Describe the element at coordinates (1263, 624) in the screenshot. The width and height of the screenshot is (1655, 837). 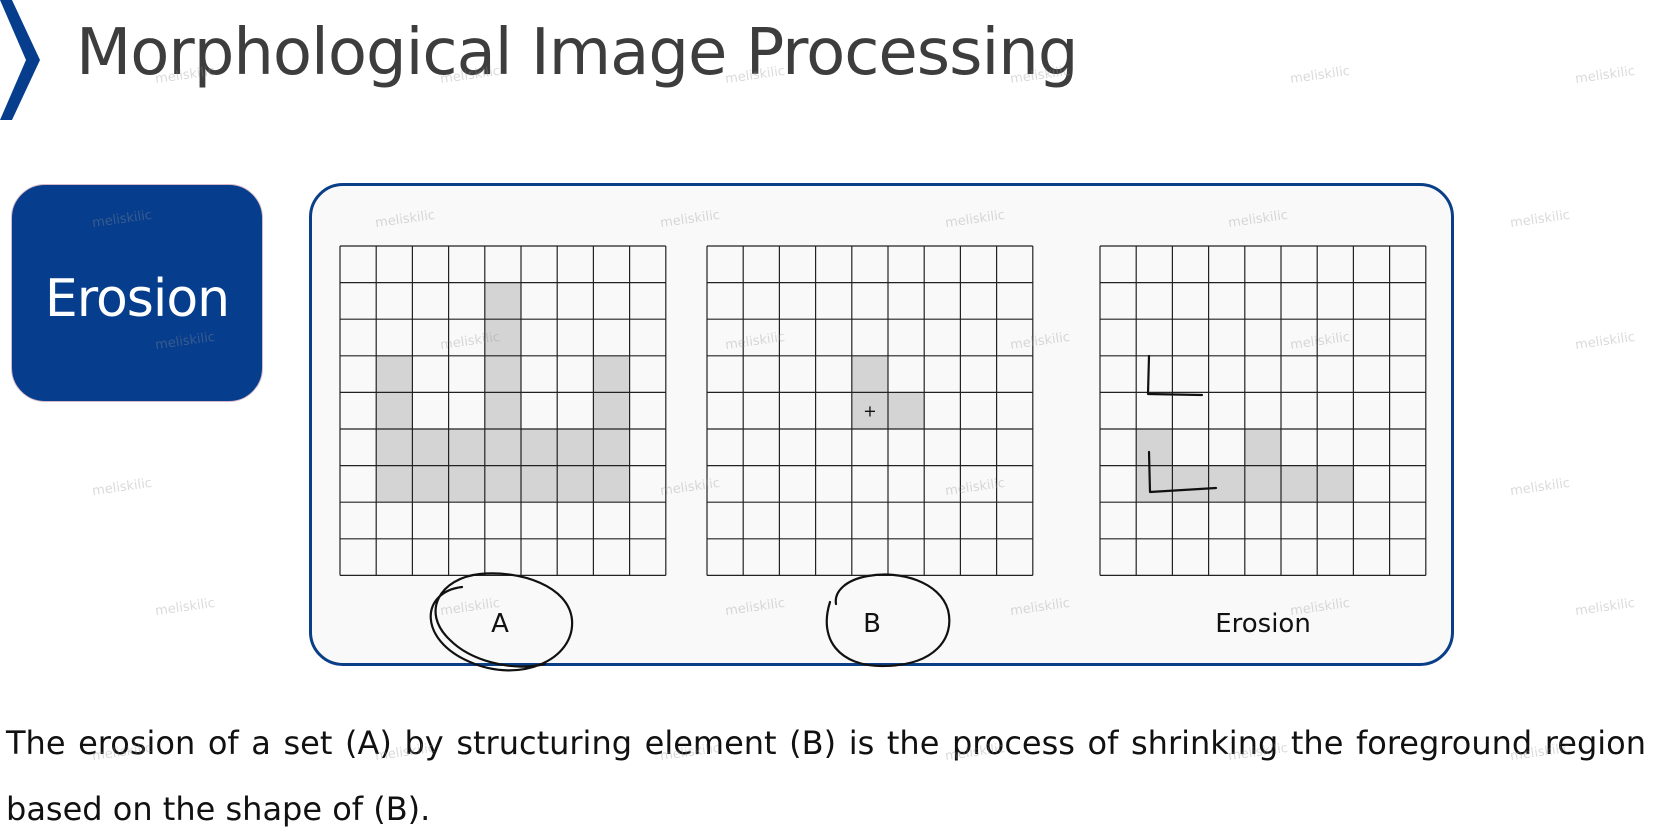
I see `grid-label-erosion: Erosion` at that location.